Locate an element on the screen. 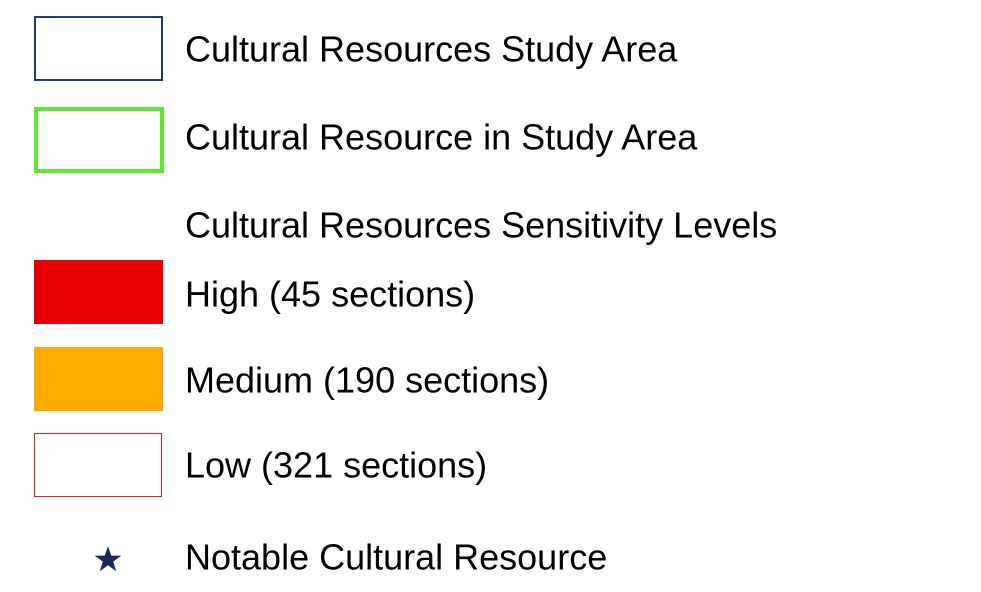 Image resolution: width=981 pixels, height=592 pixels. low-swatch is located at coordinates (98, 465).